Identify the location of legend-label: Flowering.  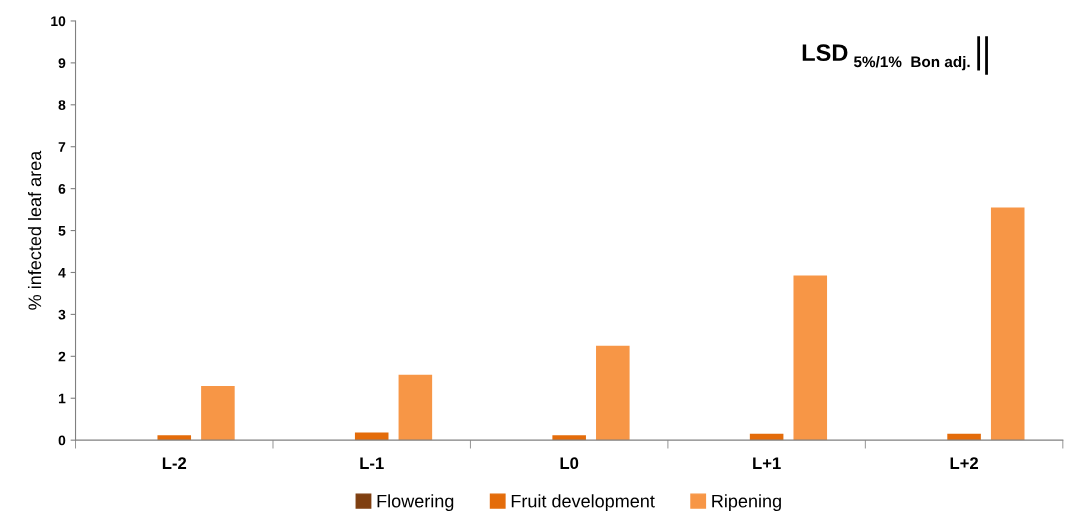
(415, 503).